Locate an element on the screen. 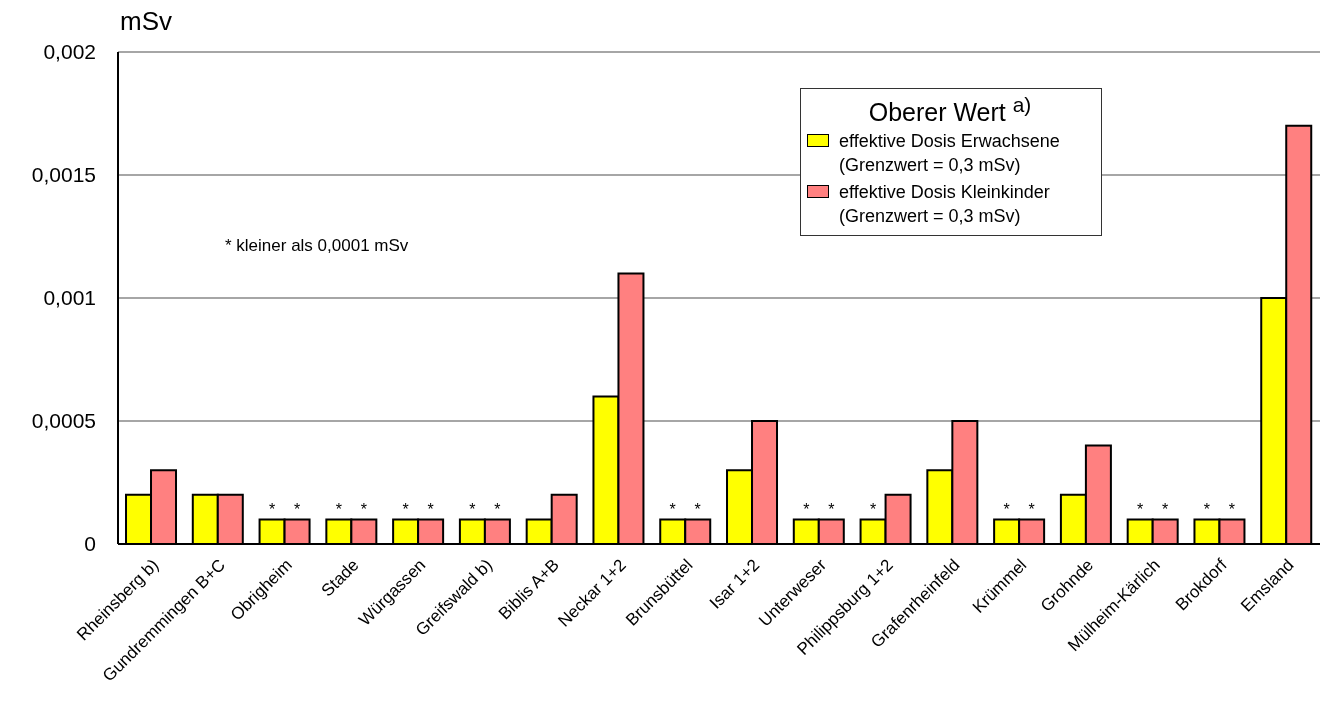  y-axis-title: mSv is located at coordinates (146, 21).